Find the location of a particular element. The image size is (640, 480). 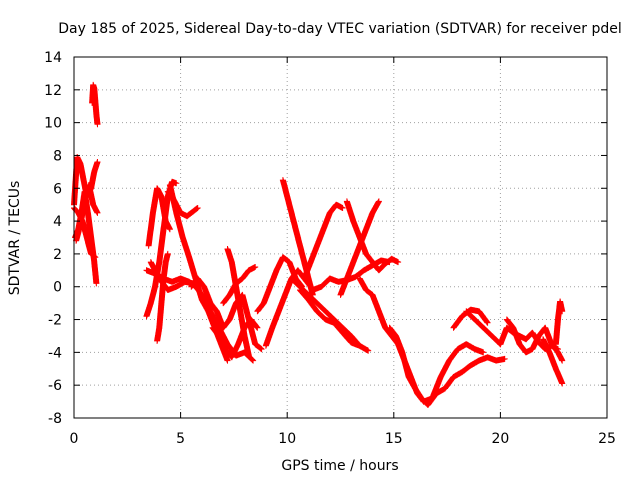

x-tick-label: 15 is located at coordinates (394, 439).